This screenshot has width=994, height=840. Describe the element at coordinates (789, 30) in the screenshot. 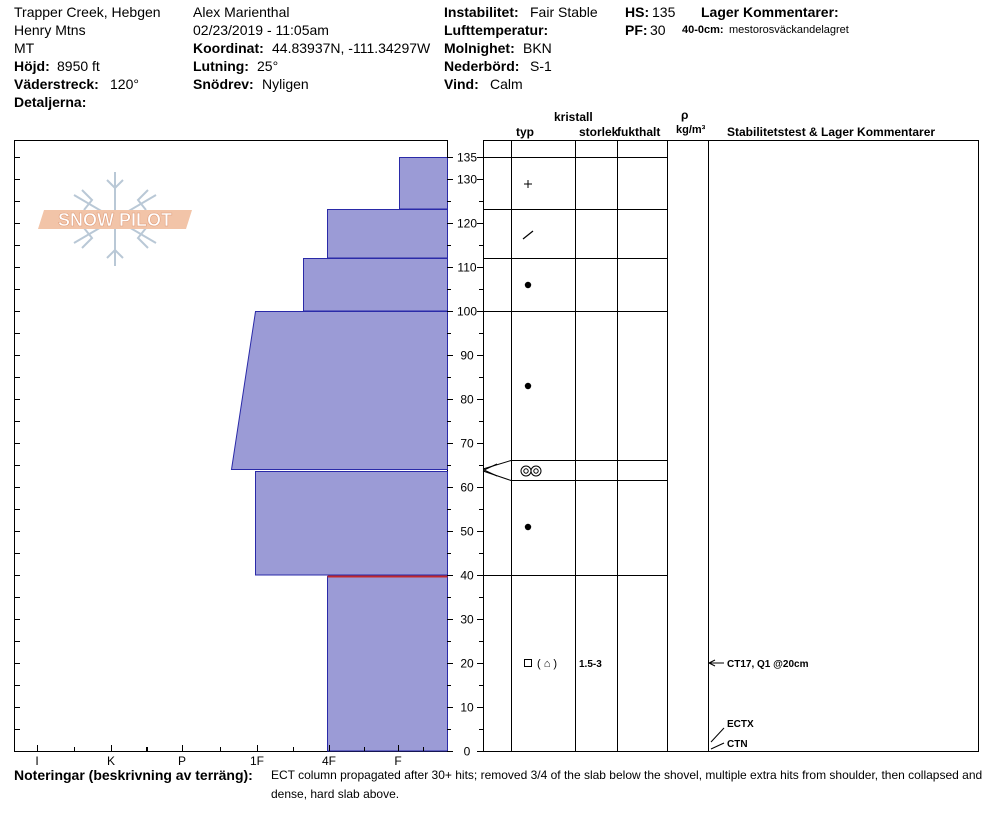

I see `layer-comment-text: mestorosväckandelagret` at that location.